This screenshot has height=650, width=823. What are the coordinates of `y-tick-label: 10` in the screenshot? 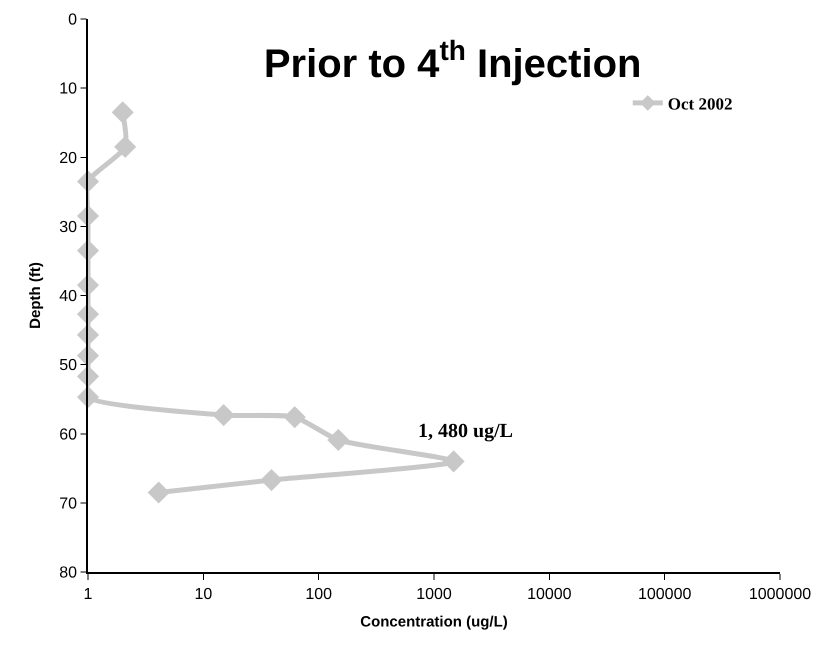 It's located at (68, 89).